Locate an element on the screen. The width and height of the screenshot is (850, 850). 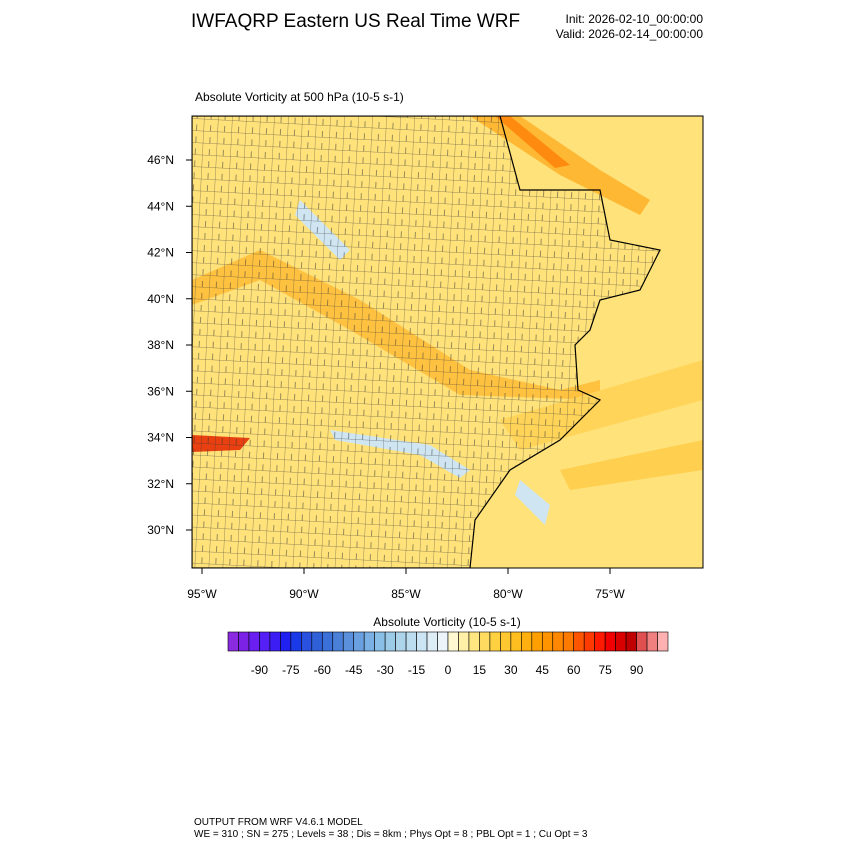
colorbar-label: -75 is located at coordinates (291, 670).